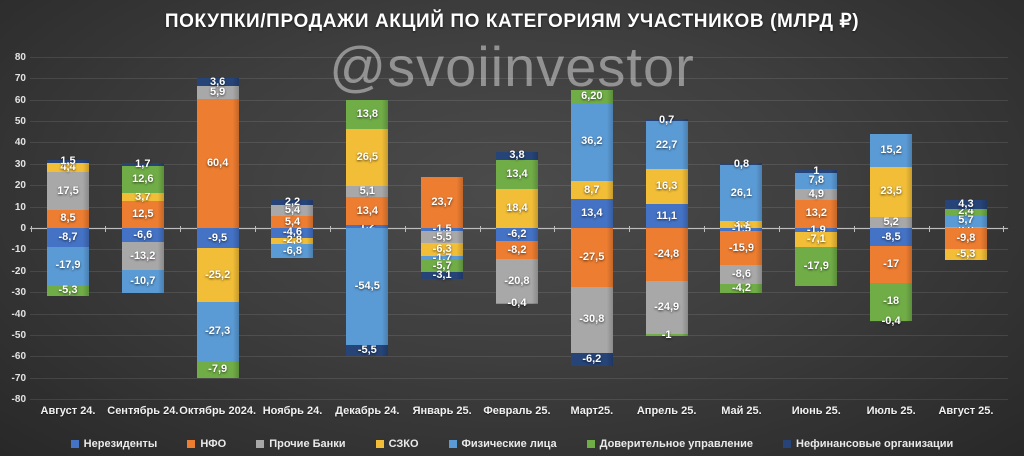  I want to click on bar-segment-value: -6,8, so click(292, 250).